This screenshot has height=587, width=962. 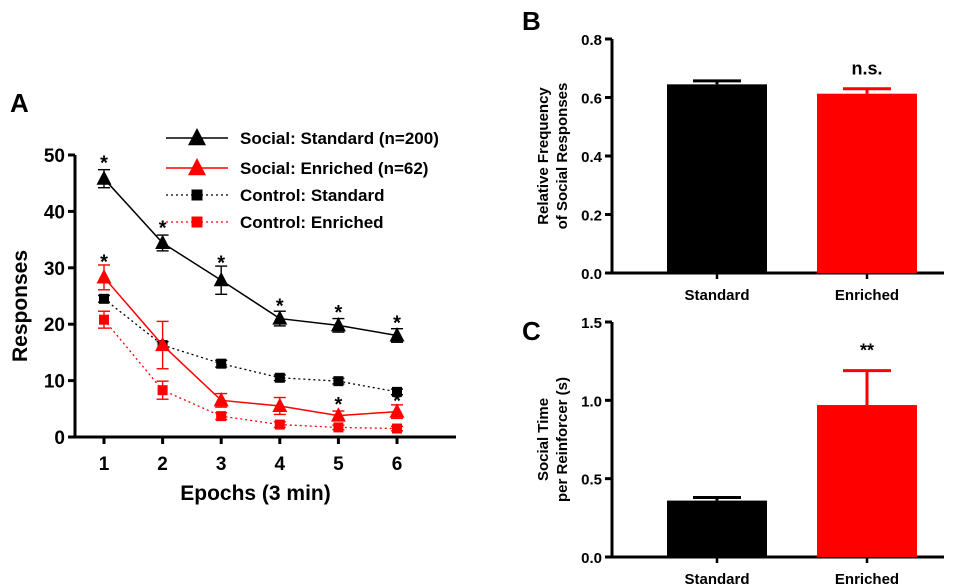 I want to click on legend-item: Social: Standard (n=200), so click(x=302, y=137).